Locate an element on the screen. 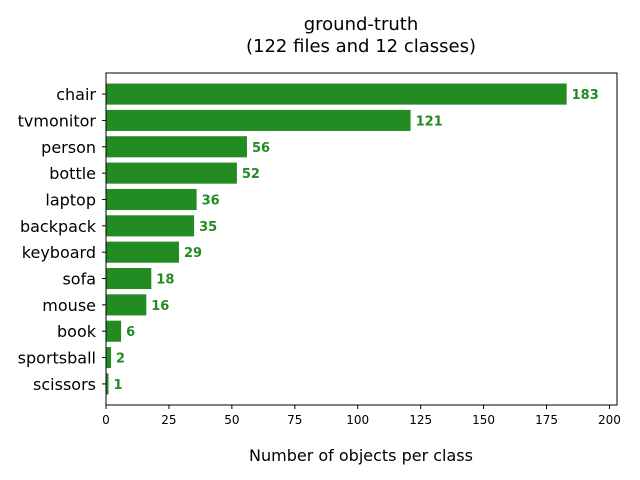 The image size is (640, 480). x-tick-label: 0 is located at coordinates (106, 420).